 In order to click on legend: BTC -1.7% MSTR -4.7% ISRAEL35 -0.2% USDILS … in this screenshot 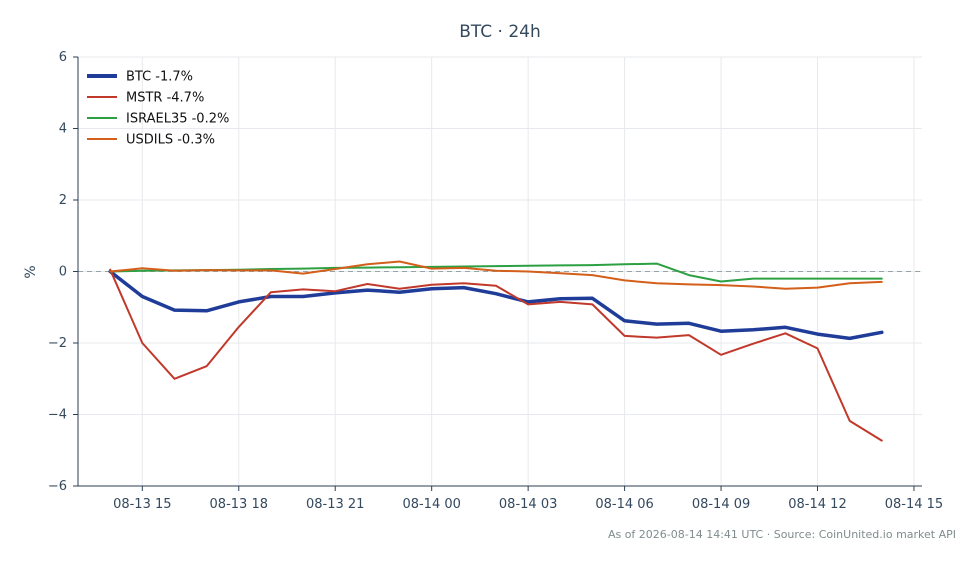, I will do `click(158, 109)`.